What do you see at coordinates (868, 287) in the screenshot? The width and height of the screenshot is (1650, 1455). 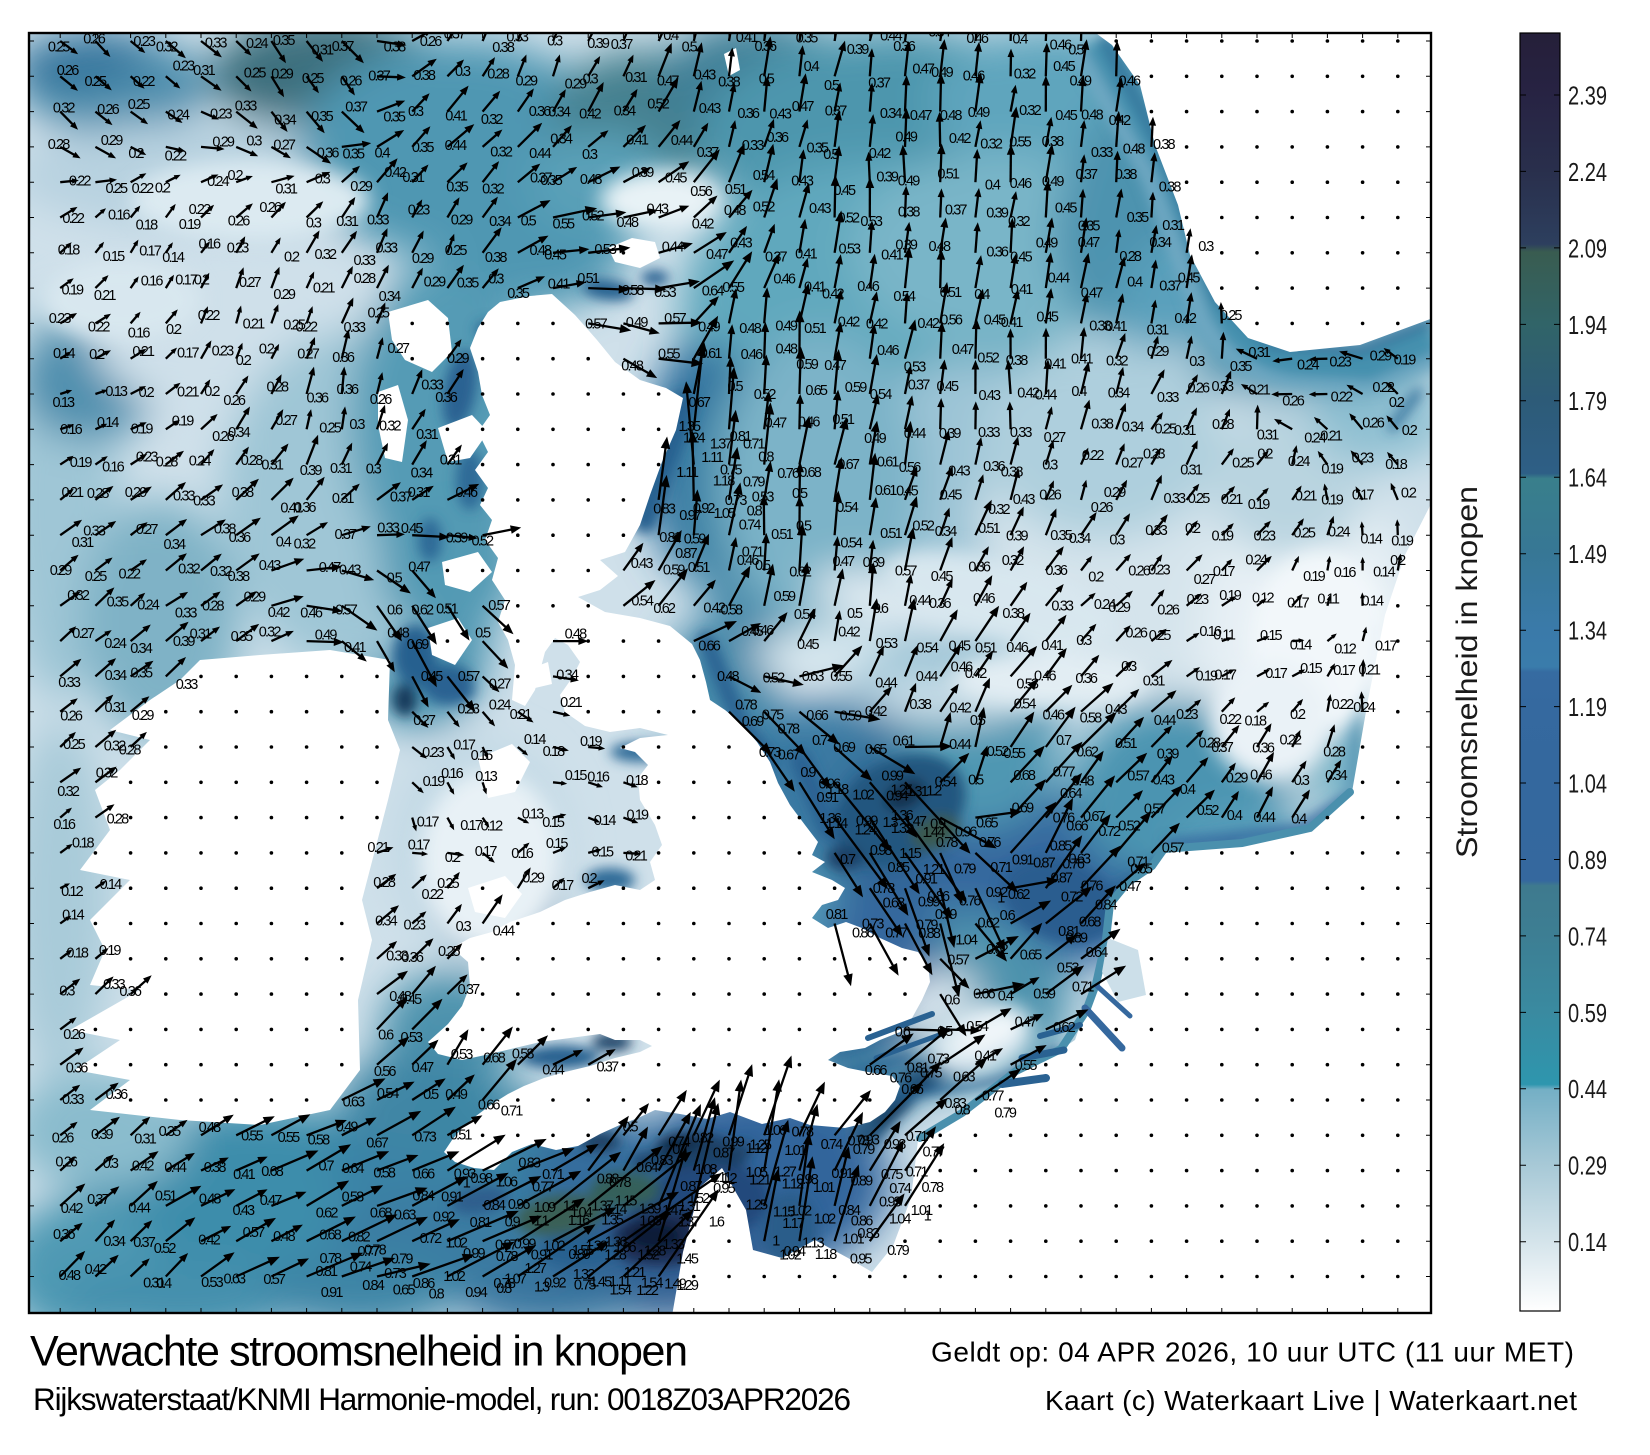 I see `svg-text: 0.46` at bounding box center [868, 287].